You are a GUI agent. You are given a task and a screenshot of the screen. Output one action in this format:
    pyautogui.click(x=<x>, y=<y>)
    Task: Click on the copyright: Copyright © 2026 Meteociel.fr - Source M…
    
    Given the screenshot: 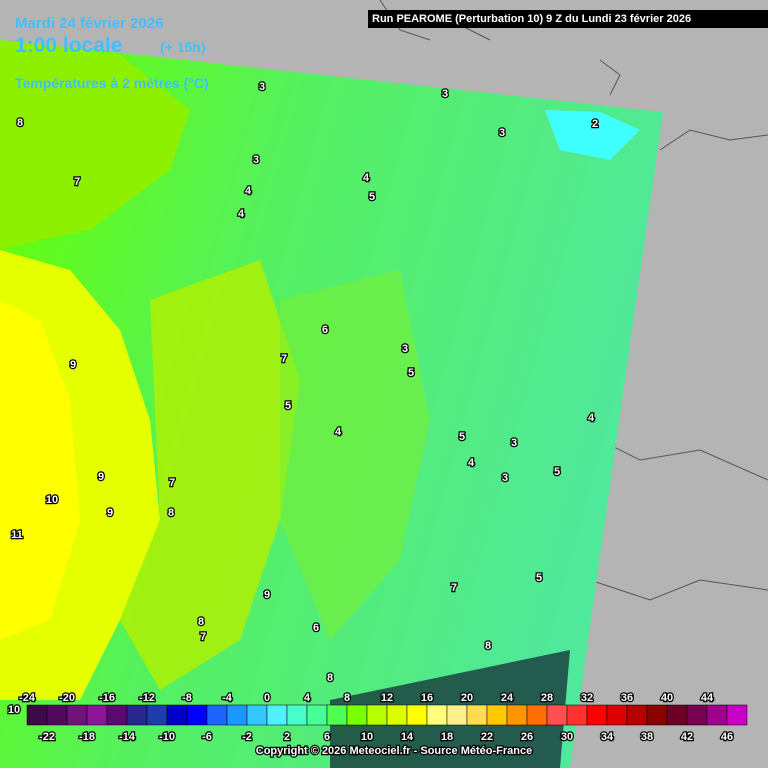 What is the action you would take?
    pyautogui.click(x=394, y=751)
    